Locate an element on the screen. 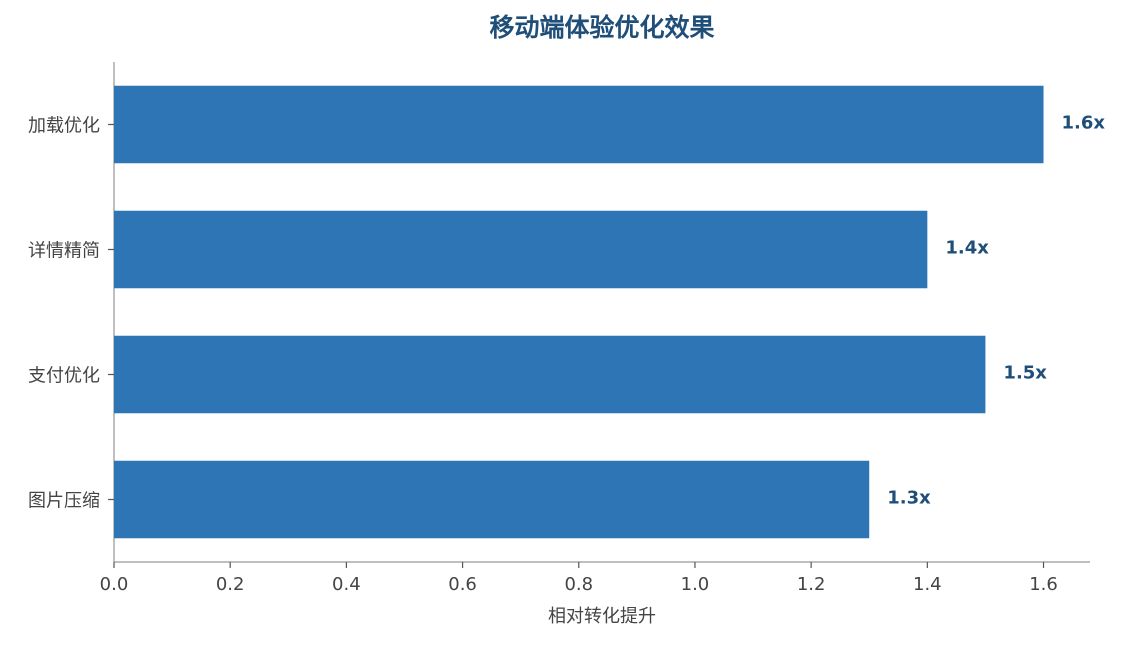 This screenshot has width=1122, height=645. y-tick-label: 图片压缩 is located at coordinates (64, 501).